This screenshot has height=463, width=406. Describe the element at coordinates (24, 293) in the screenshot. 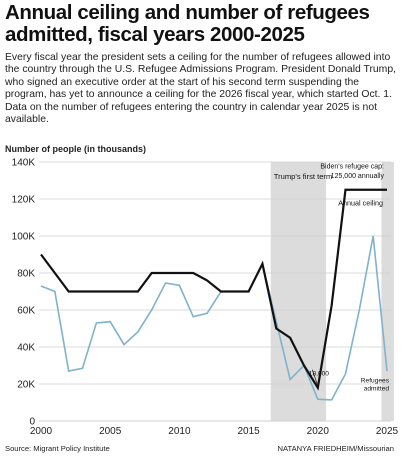

I see `y-tick-labels: 0 20K 40K 60K 80K 100K 120K 140K` at that location.